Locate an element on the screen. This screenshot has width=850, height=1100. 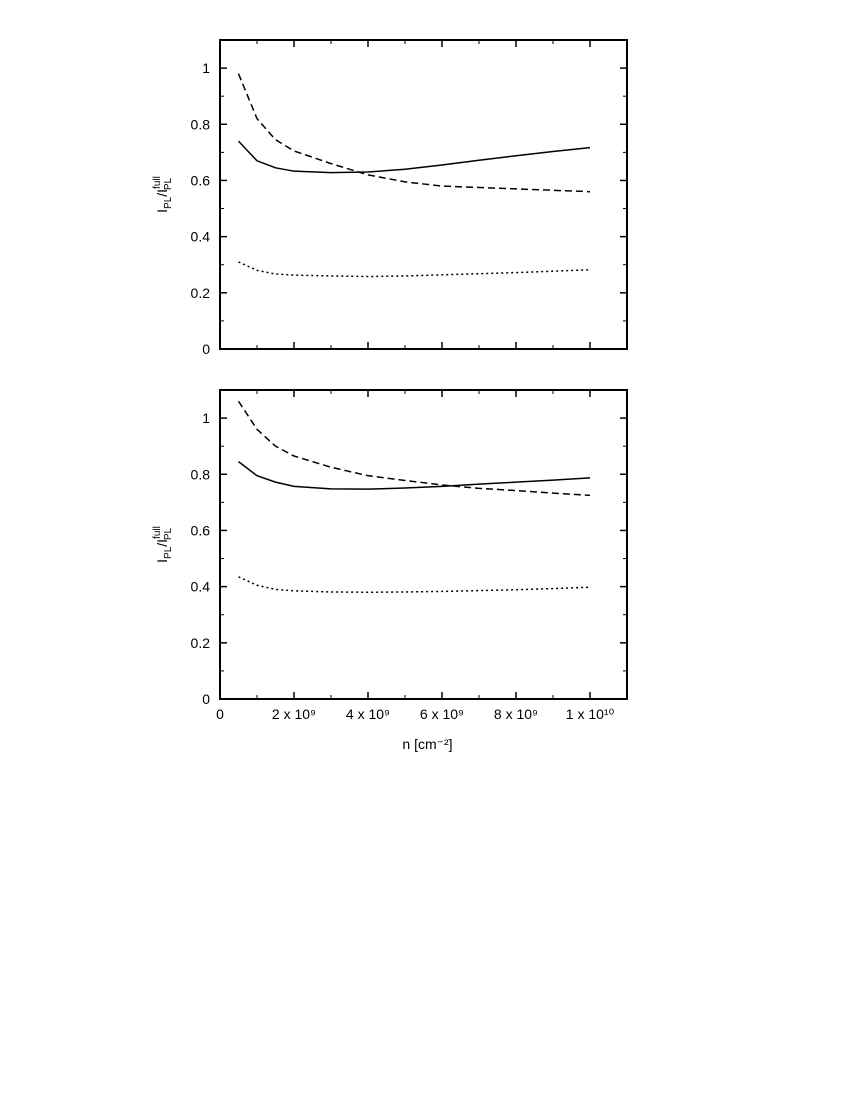
x-tick-label: 8 x 10⁹ is located at coordinates (516, 714).